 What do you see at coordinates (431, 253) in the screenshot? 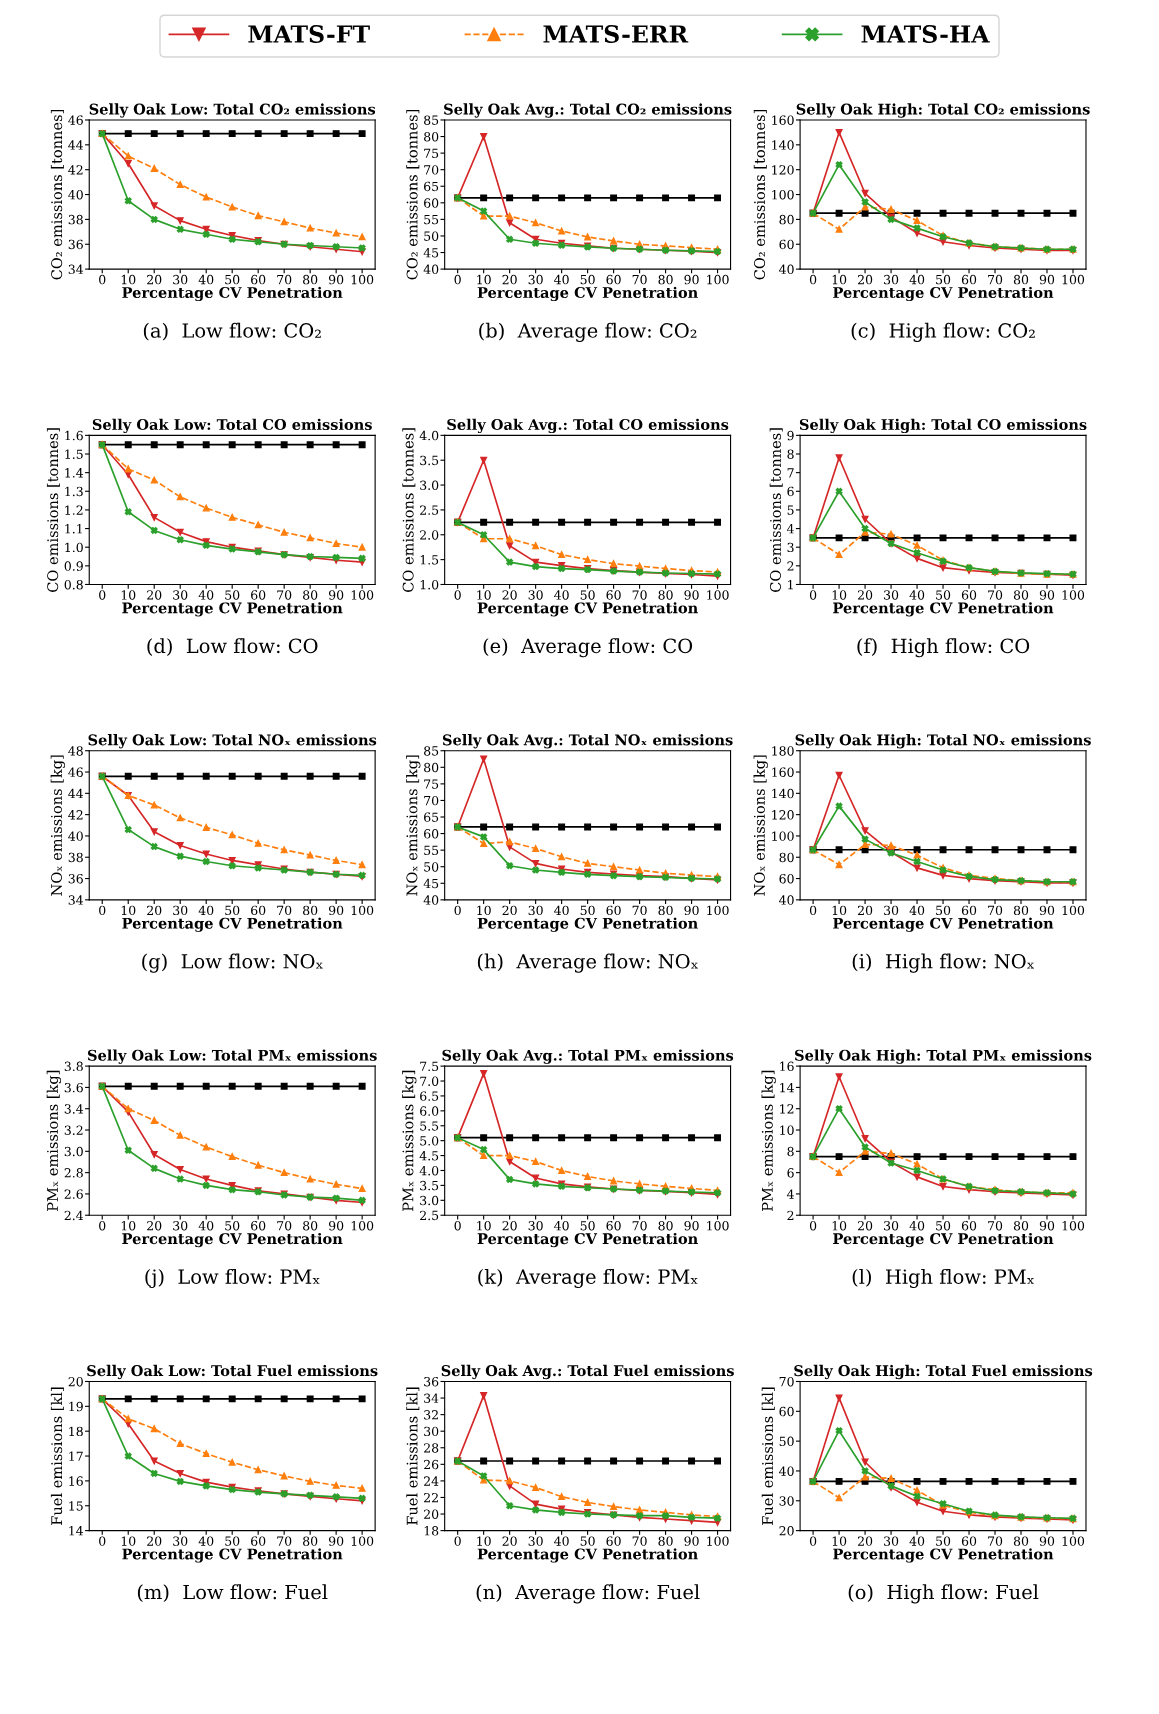
I see `y-tick-label: 45` at bounding box center [431, 253].